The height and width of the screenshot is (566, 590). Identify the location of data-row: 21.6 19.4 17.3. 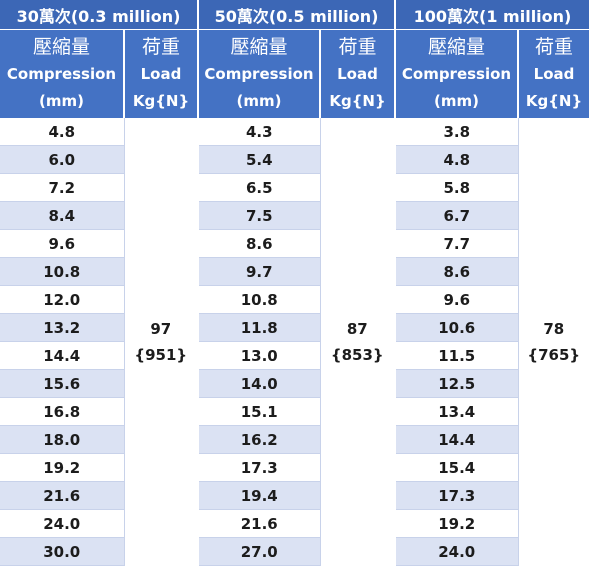
(295, 495).